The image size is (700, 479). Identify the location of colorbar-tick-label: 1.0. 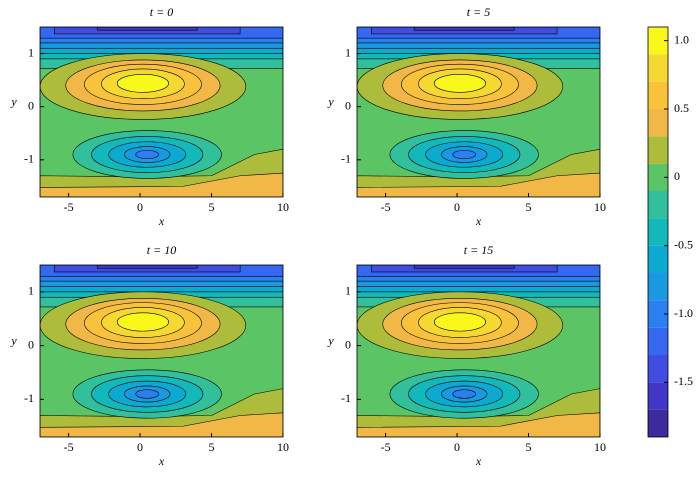
(681, 39).